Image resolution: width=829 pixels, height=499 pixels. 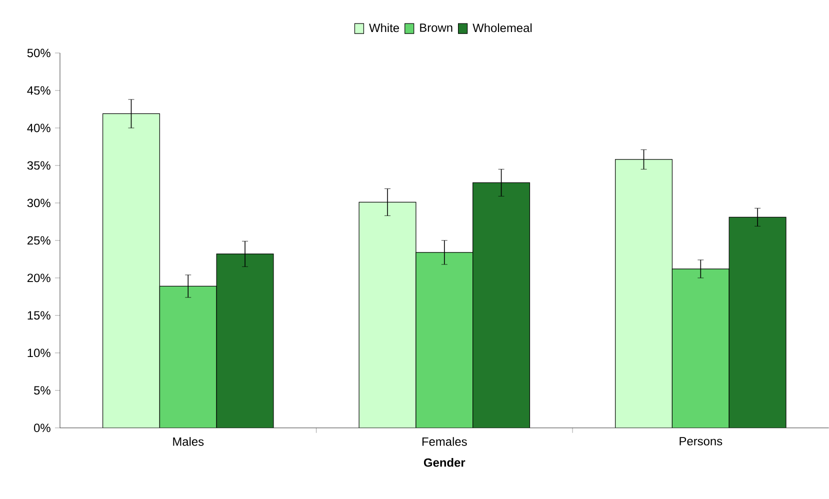 What do you see at coordinates (38, 90) in the screenshot?
I see `y-tick-label: 45%` at bounding box center [38, 90].